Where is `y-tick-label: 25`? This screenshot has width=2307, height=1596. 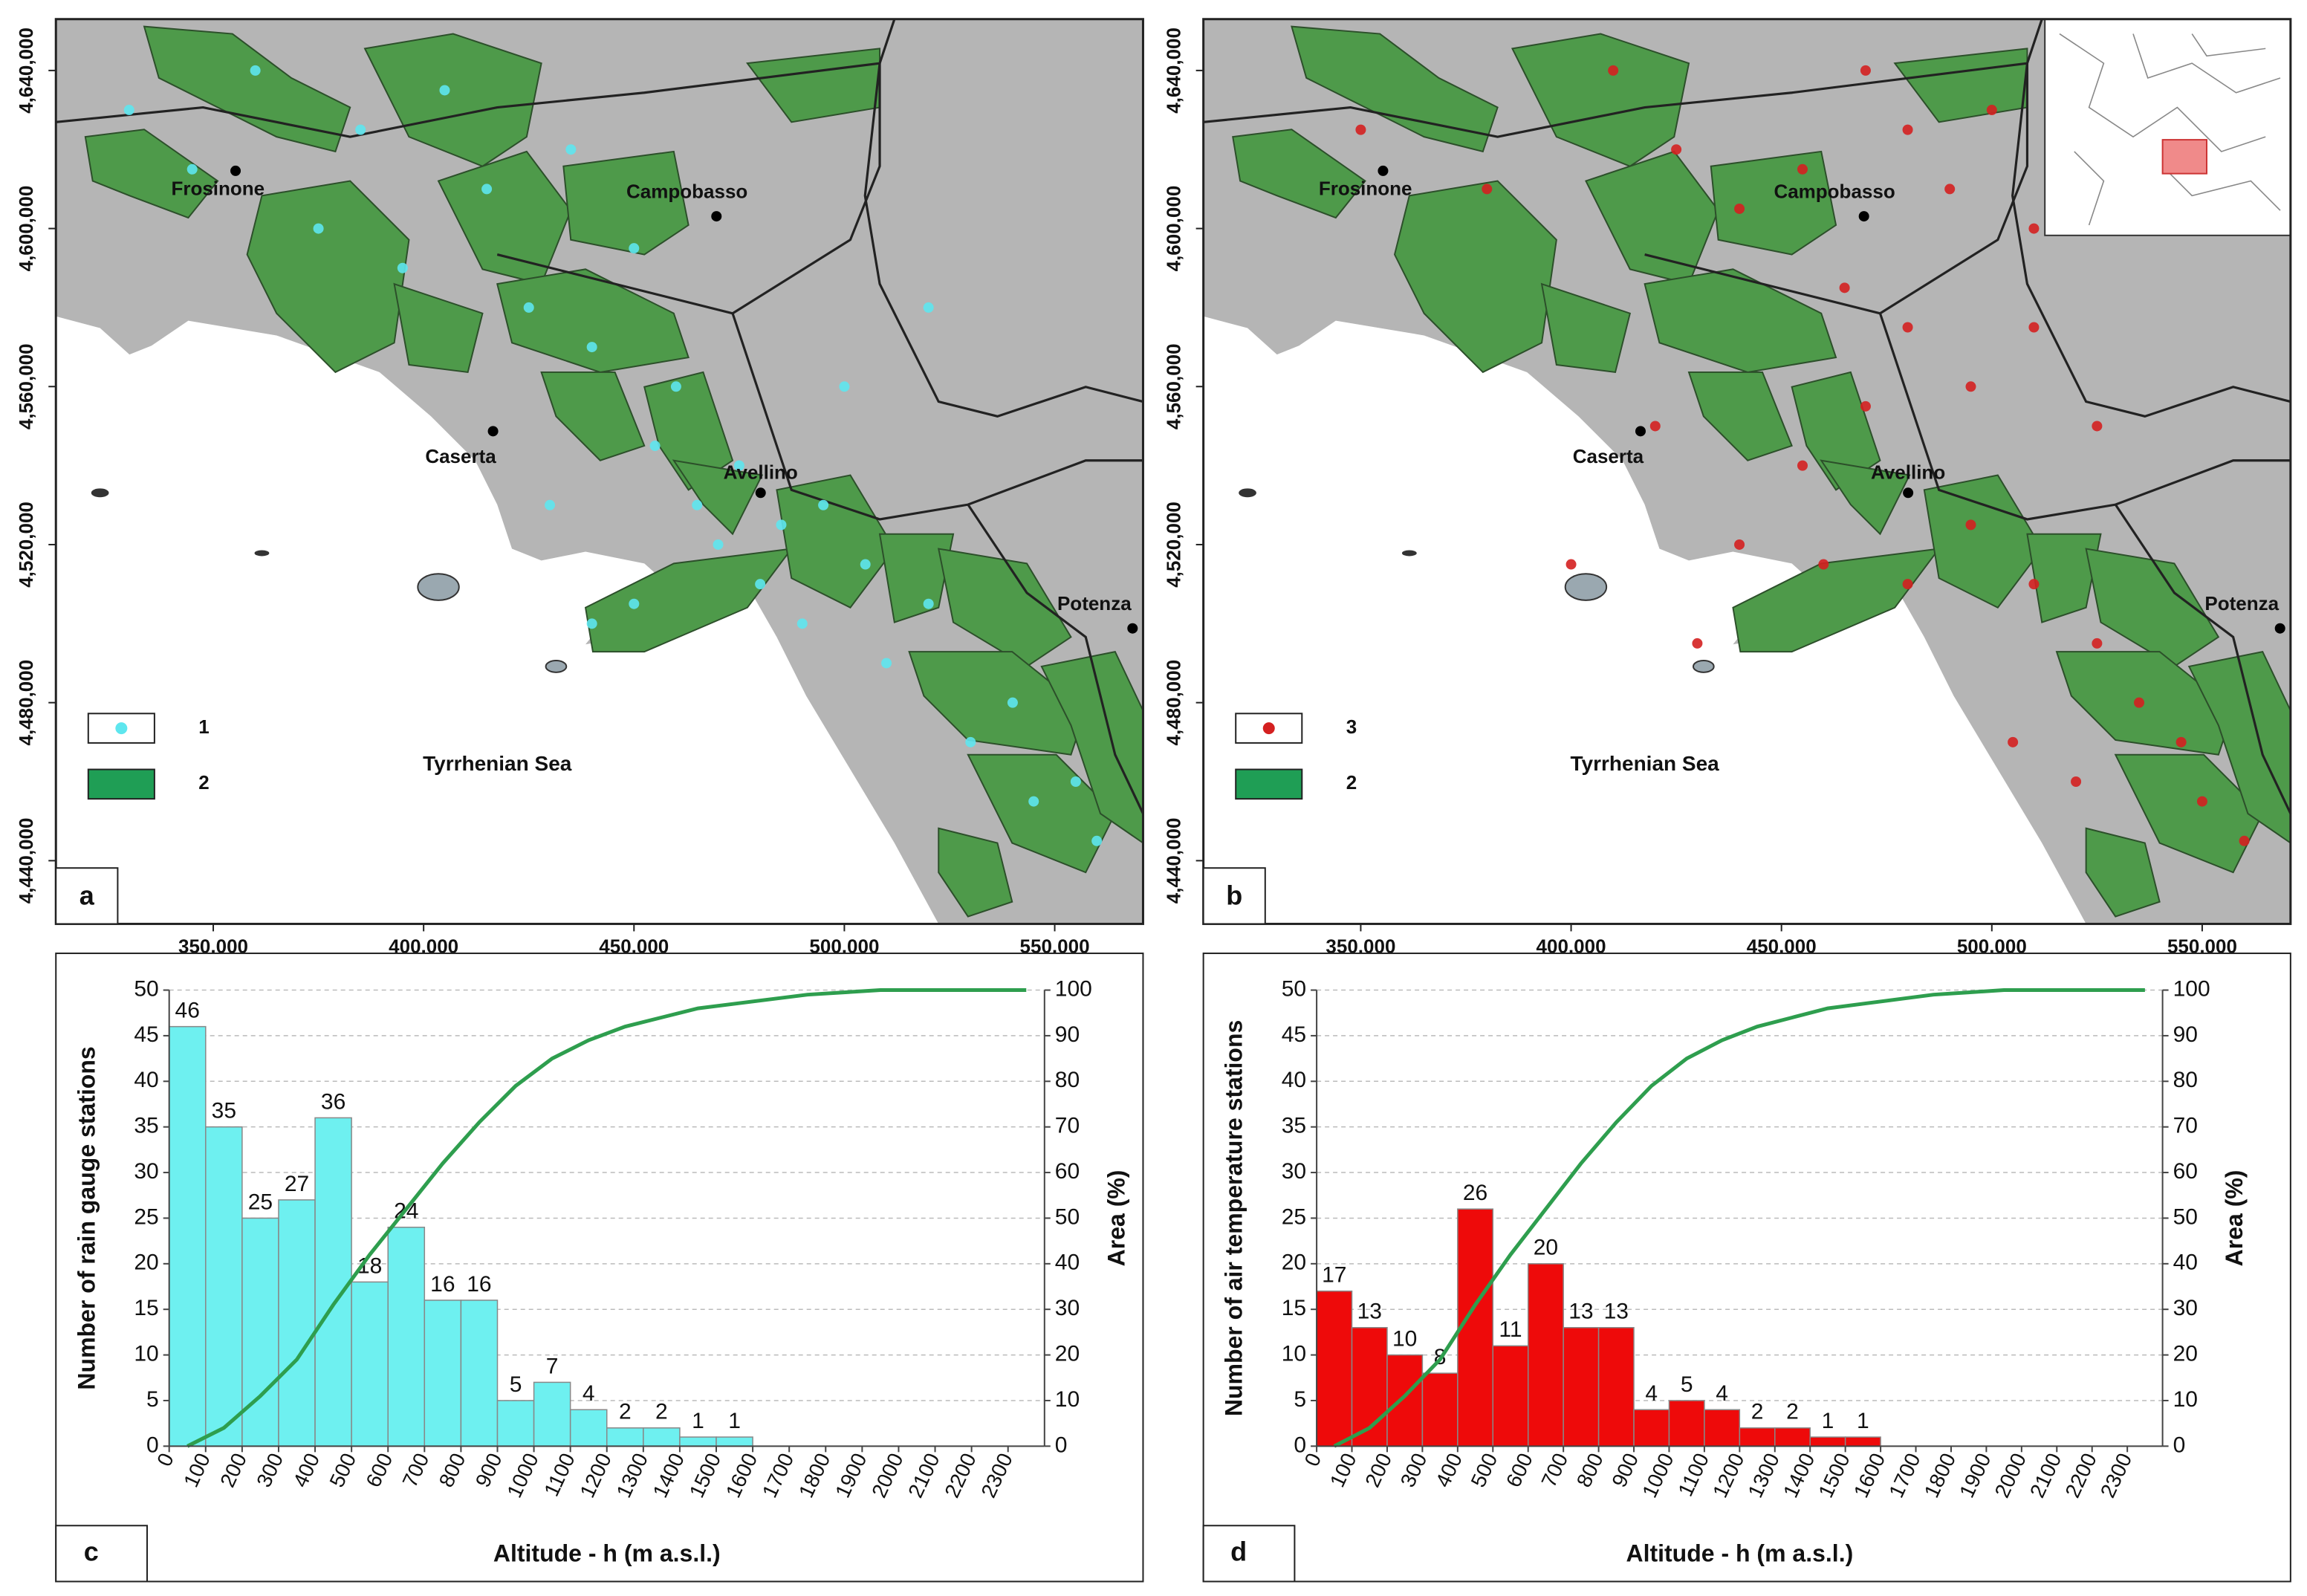 y-tick-label: 25 is located at coordinates (1294, 1217).